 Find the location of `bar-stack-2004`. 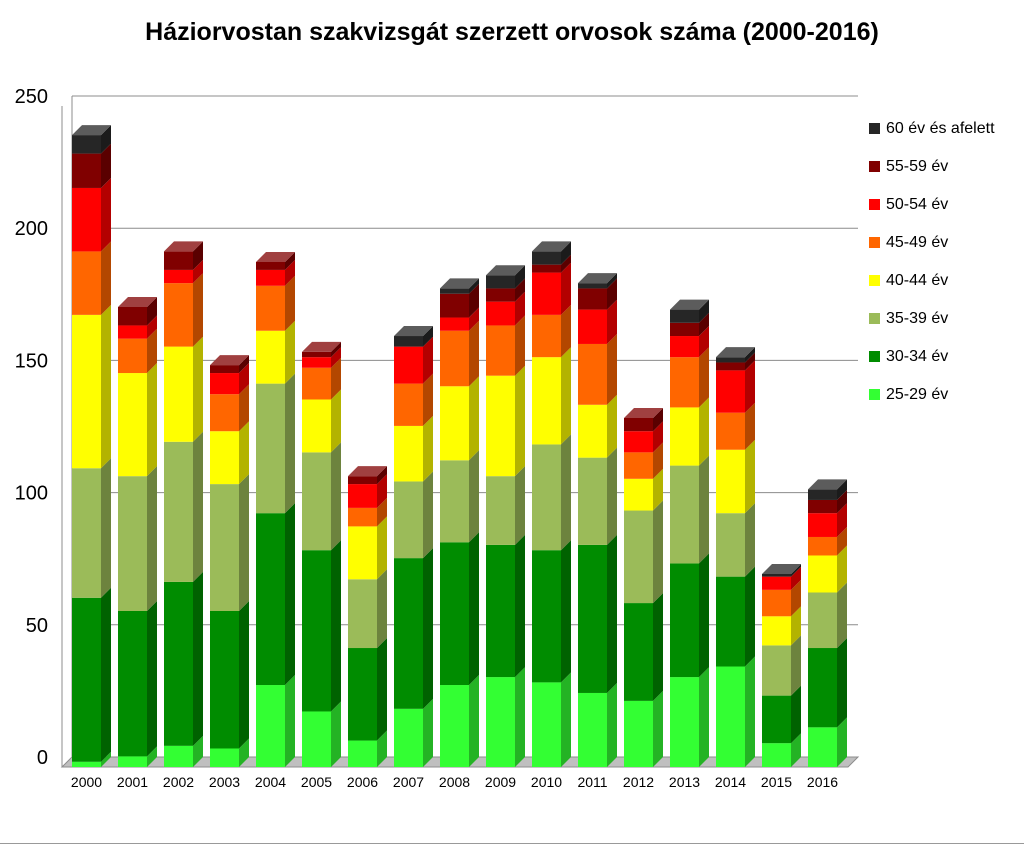

bar-stack-2004 is located at coordinates (275, 509).